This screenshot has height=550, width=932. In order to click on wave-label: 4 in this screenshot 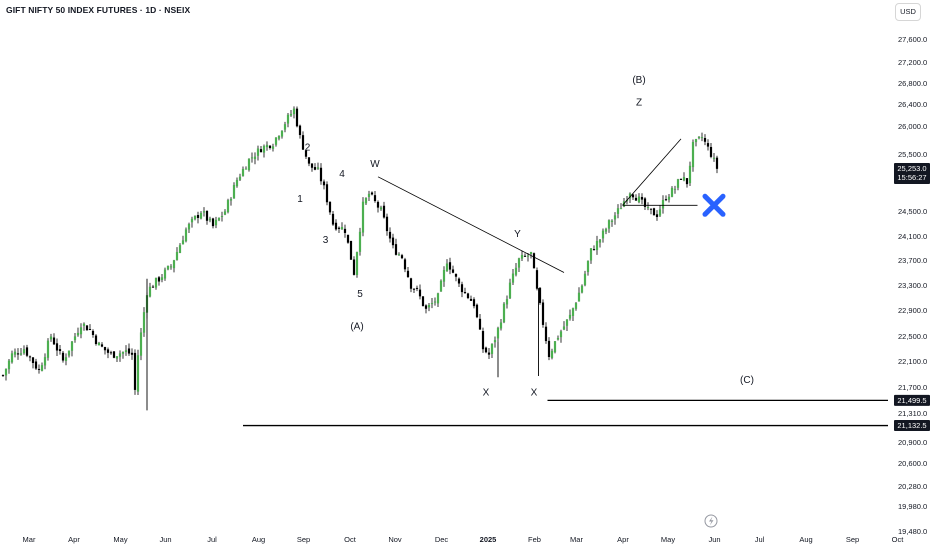, I will do `click(342, 174)`.